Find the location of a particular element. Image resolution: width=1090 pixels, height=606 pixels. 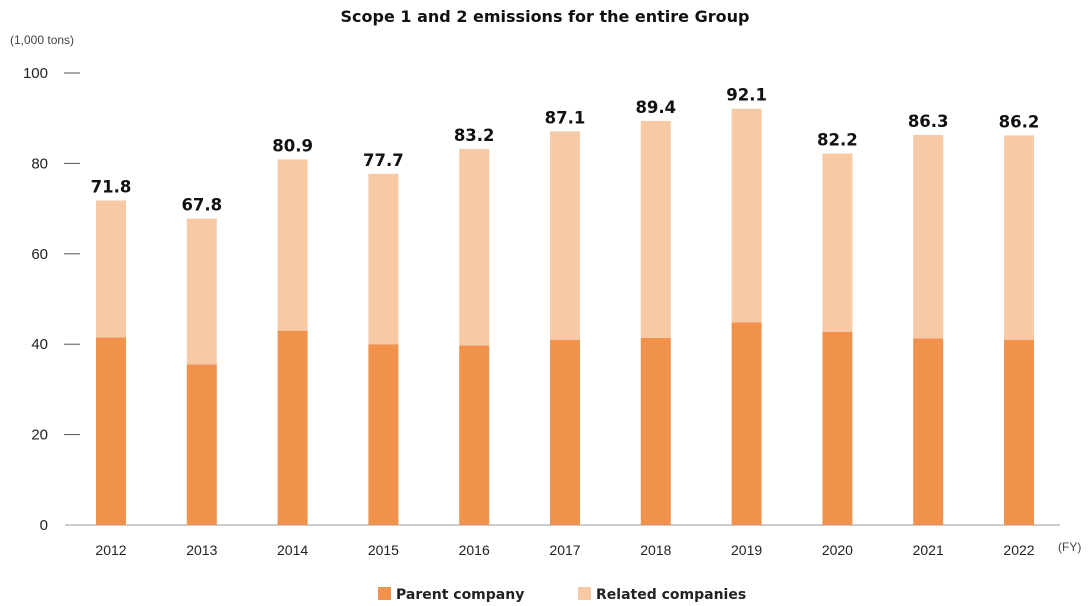

y-tick-label: 60 is located at coordinates (39, 254).